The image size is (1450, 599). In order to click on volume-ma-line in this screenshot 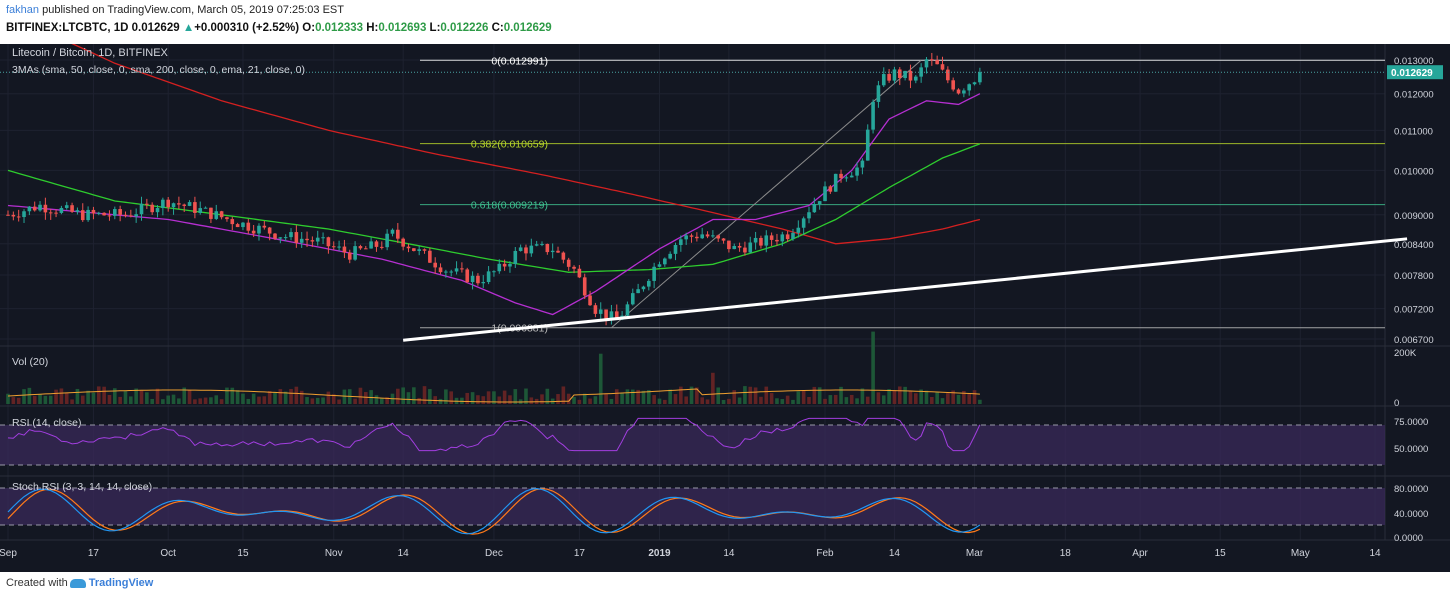, I will do `click(493, 395)`.